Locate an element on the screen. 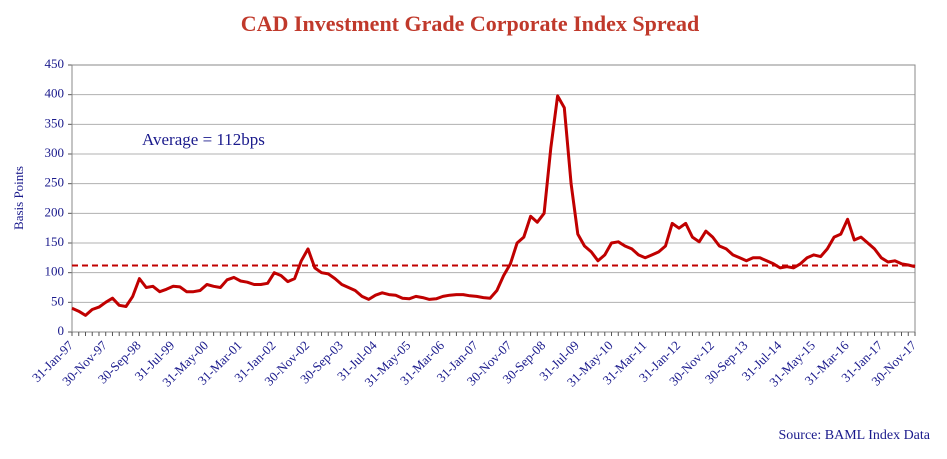 The height and width of the screenshot is (459, 947). y-tick-label: 300 is located at coordinates (55, 152).